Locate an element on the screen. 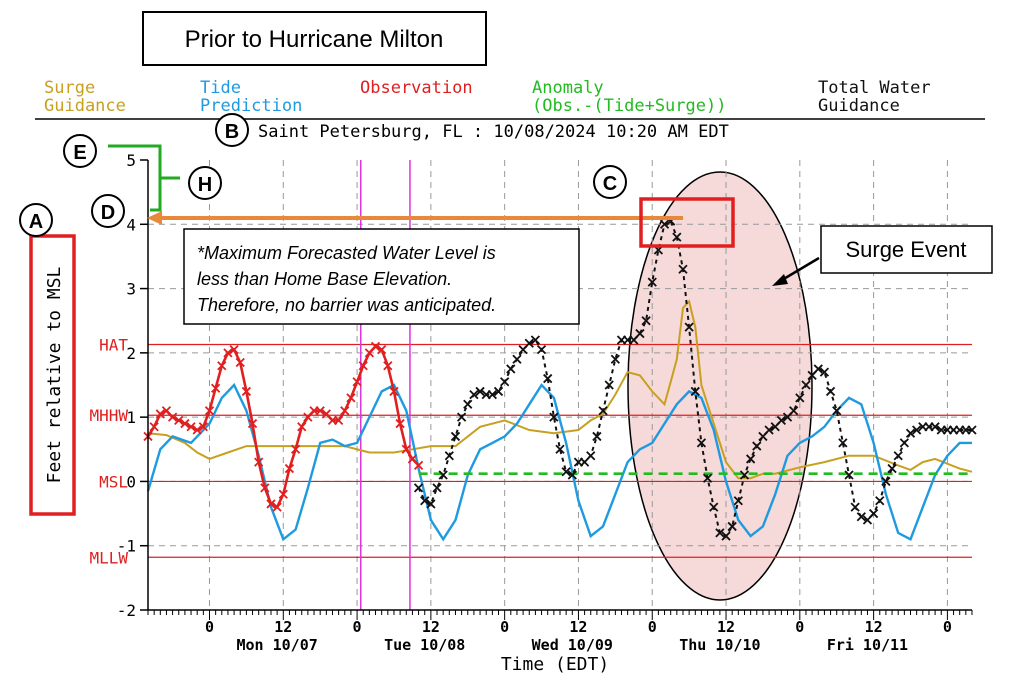 The width and height of the screenshot is (1024, 678). x-axis-label: Time (EDT) is located at coordinates (555, 664).